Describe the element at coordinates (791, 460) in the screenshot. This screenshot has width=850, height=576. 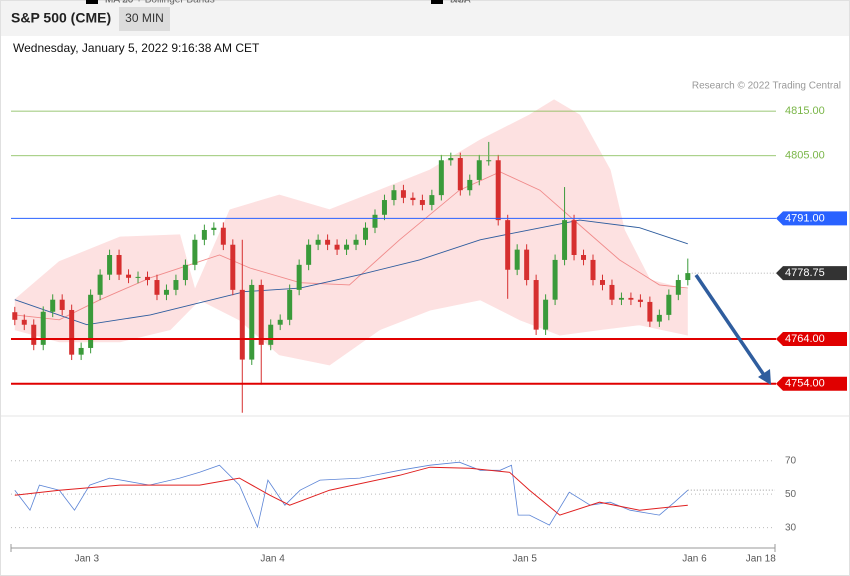
I see `y-tick-label: 70` at that location.